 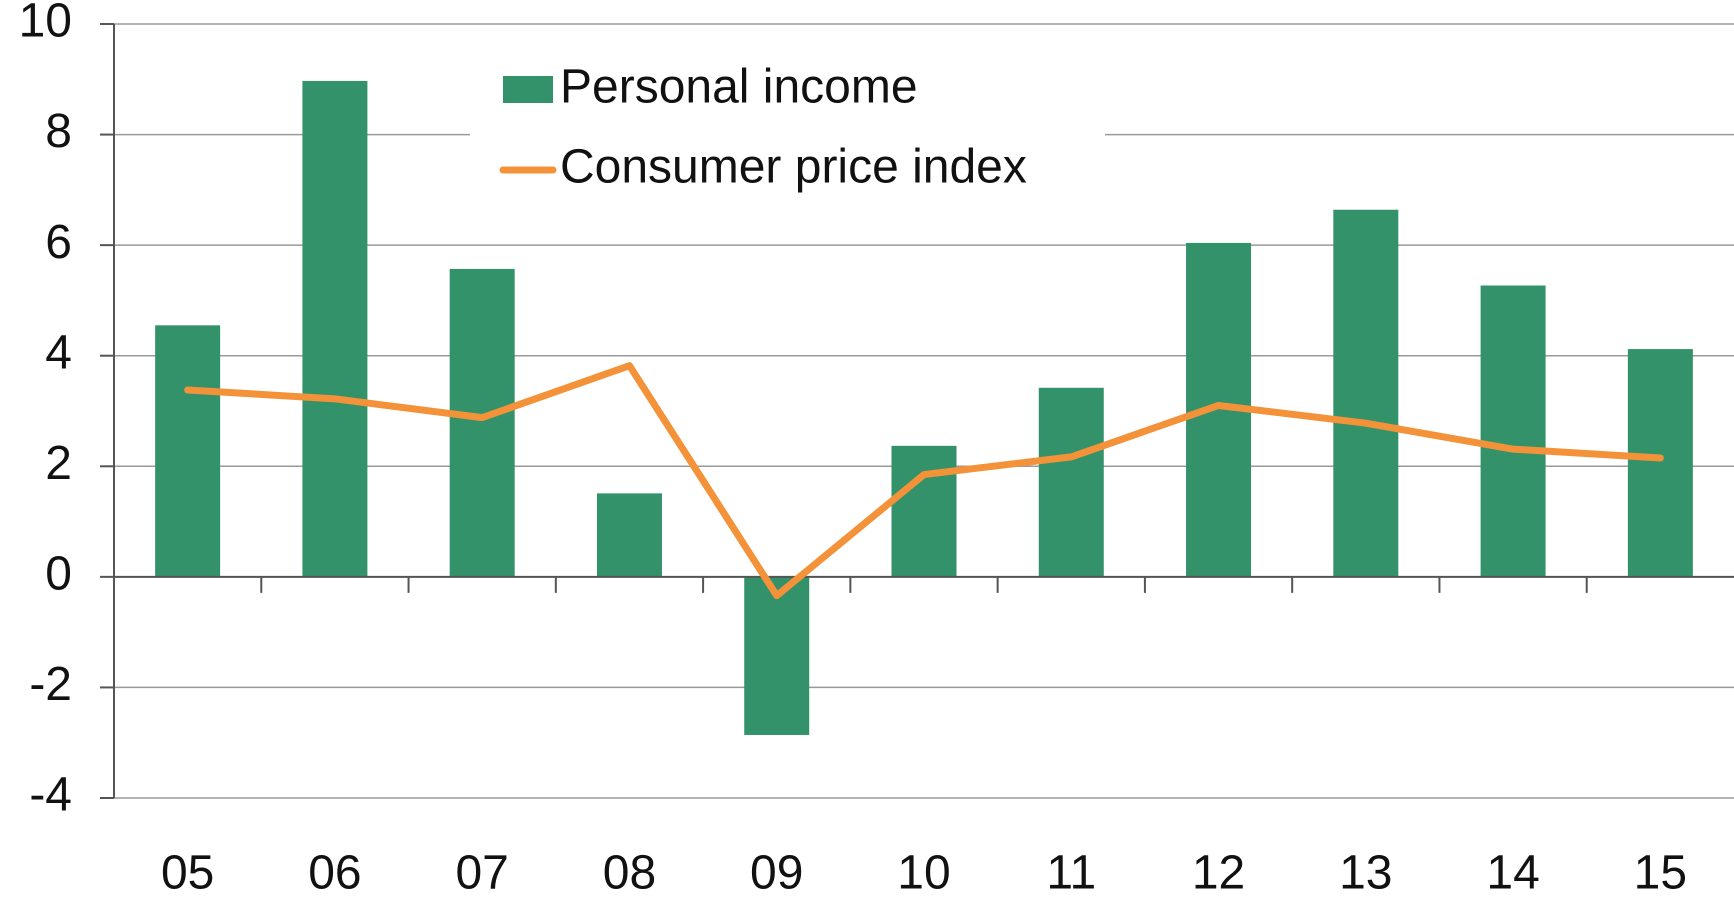 What do you see at coordinates (1660, 872) in the screenshot?
I see `x-tick-label: 15` at bounding box center [1660, 872].